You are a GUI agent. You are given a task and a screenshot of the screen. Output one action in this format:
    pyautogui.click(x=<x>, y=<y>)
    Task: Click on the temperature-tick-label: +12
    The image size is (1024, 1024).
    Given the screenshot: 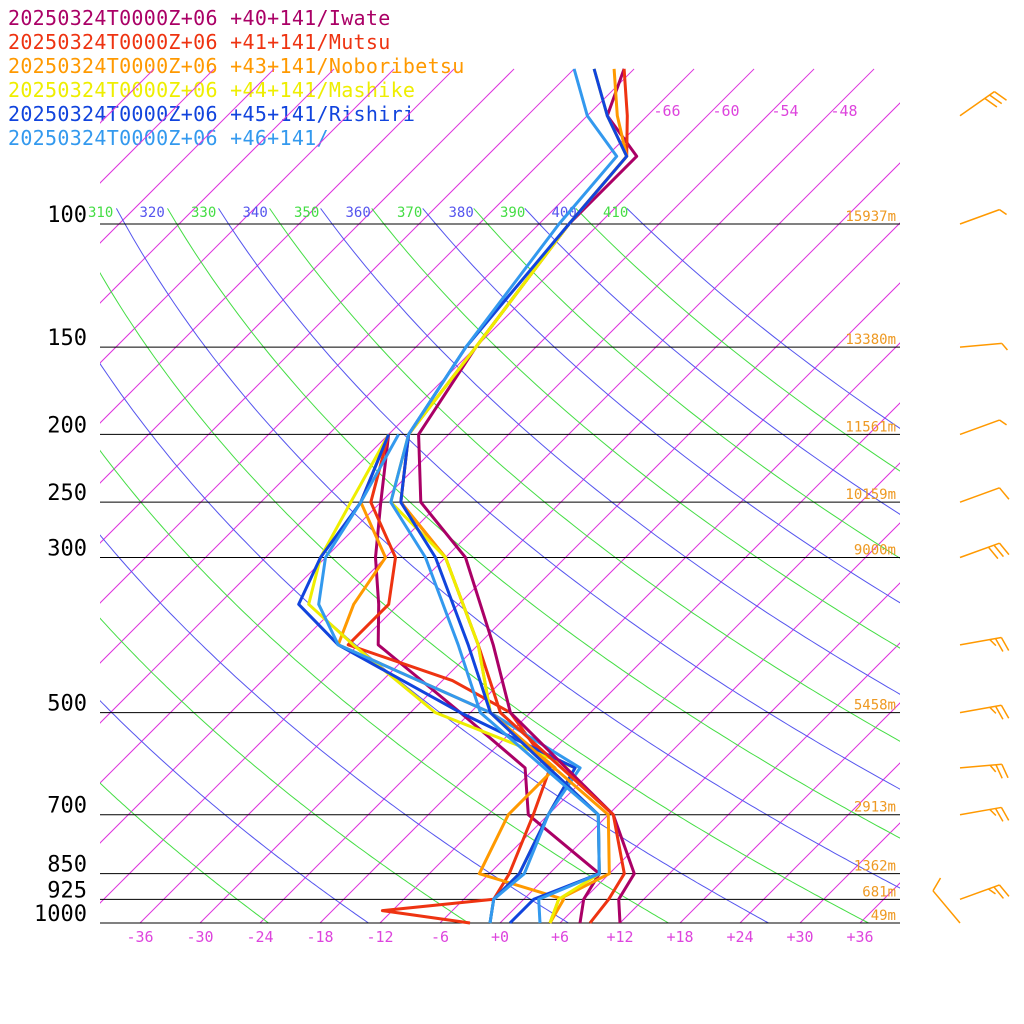 What is the action you would take?
    pyautogui.click(x=619, y=937)
    